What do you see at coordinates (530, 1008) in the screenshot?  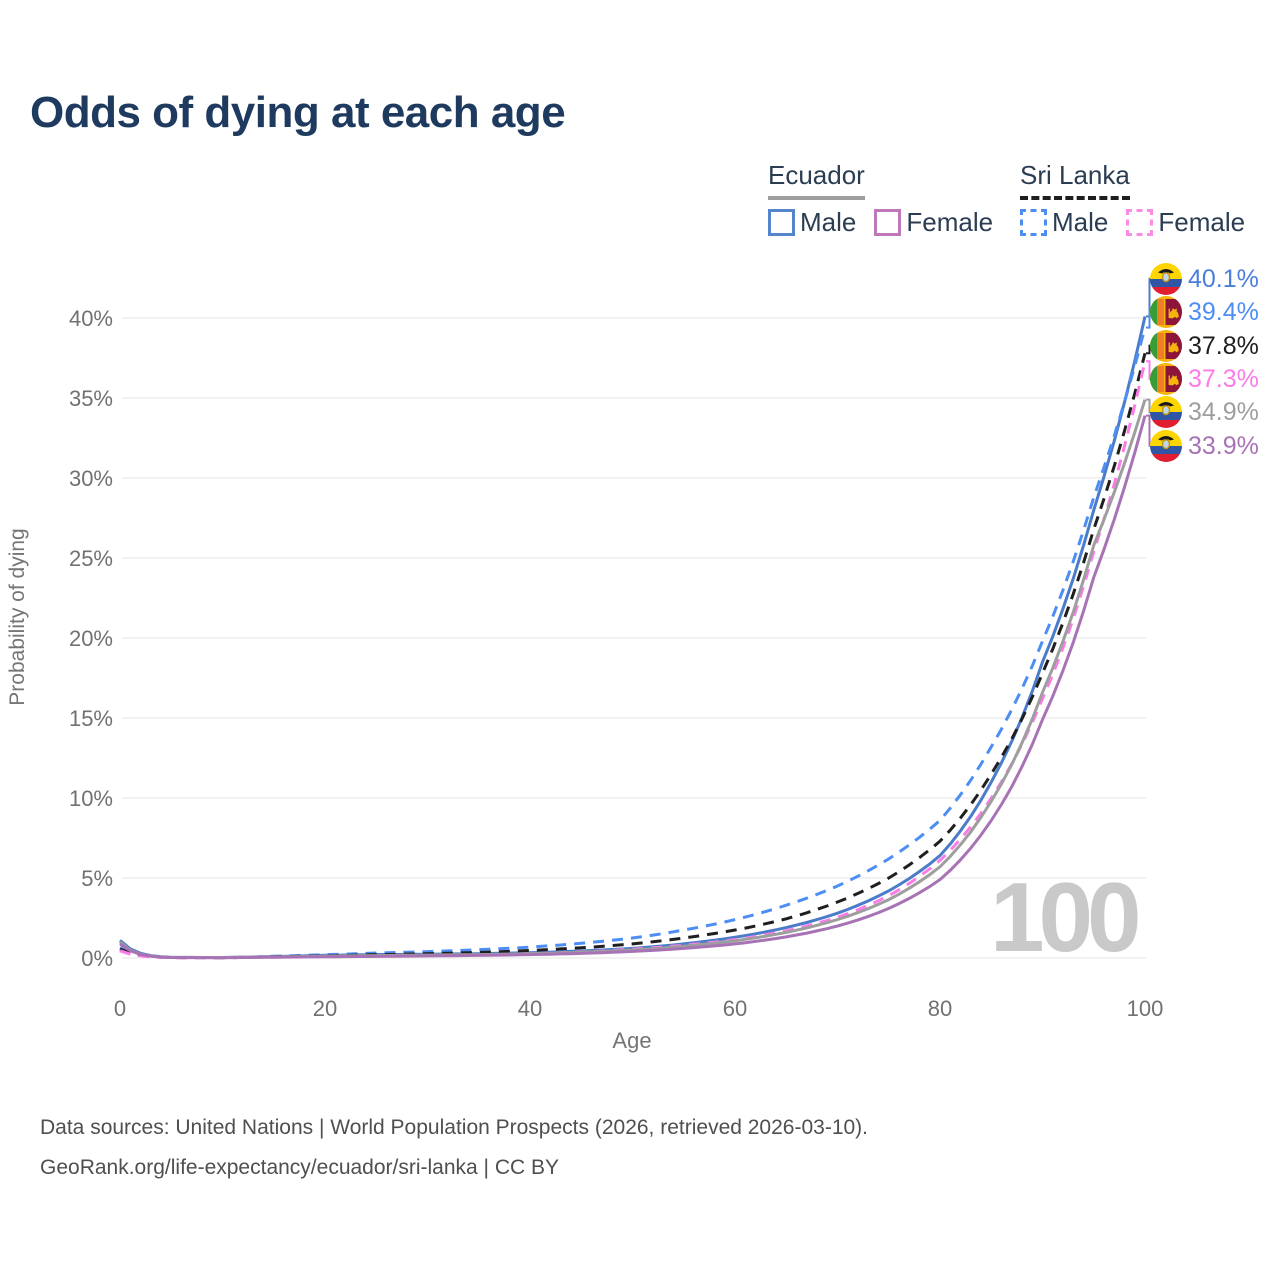 I see `x-tick-label: 40` at bounding box center [530, 1008].